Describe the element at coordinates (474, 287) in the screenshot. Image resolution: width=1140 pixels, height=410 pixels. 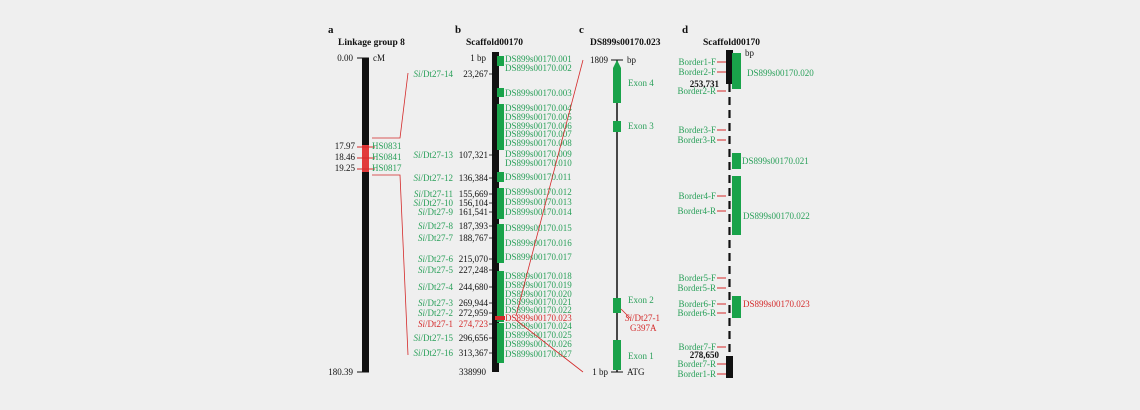
I see `marker-position: 244,680` at that location.